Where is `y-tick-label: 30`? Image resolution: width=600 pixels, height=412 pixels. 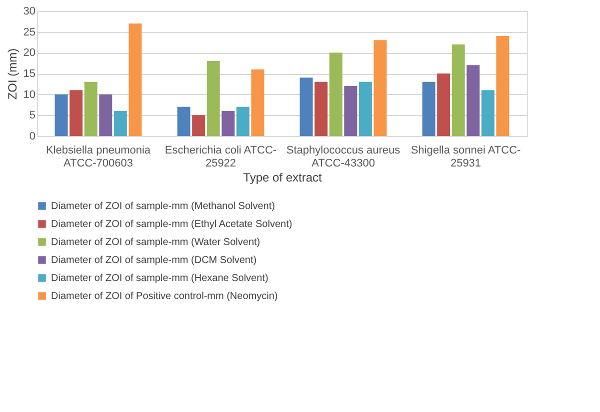 y-tick-label: 30 is located at coordinates (29, 12).